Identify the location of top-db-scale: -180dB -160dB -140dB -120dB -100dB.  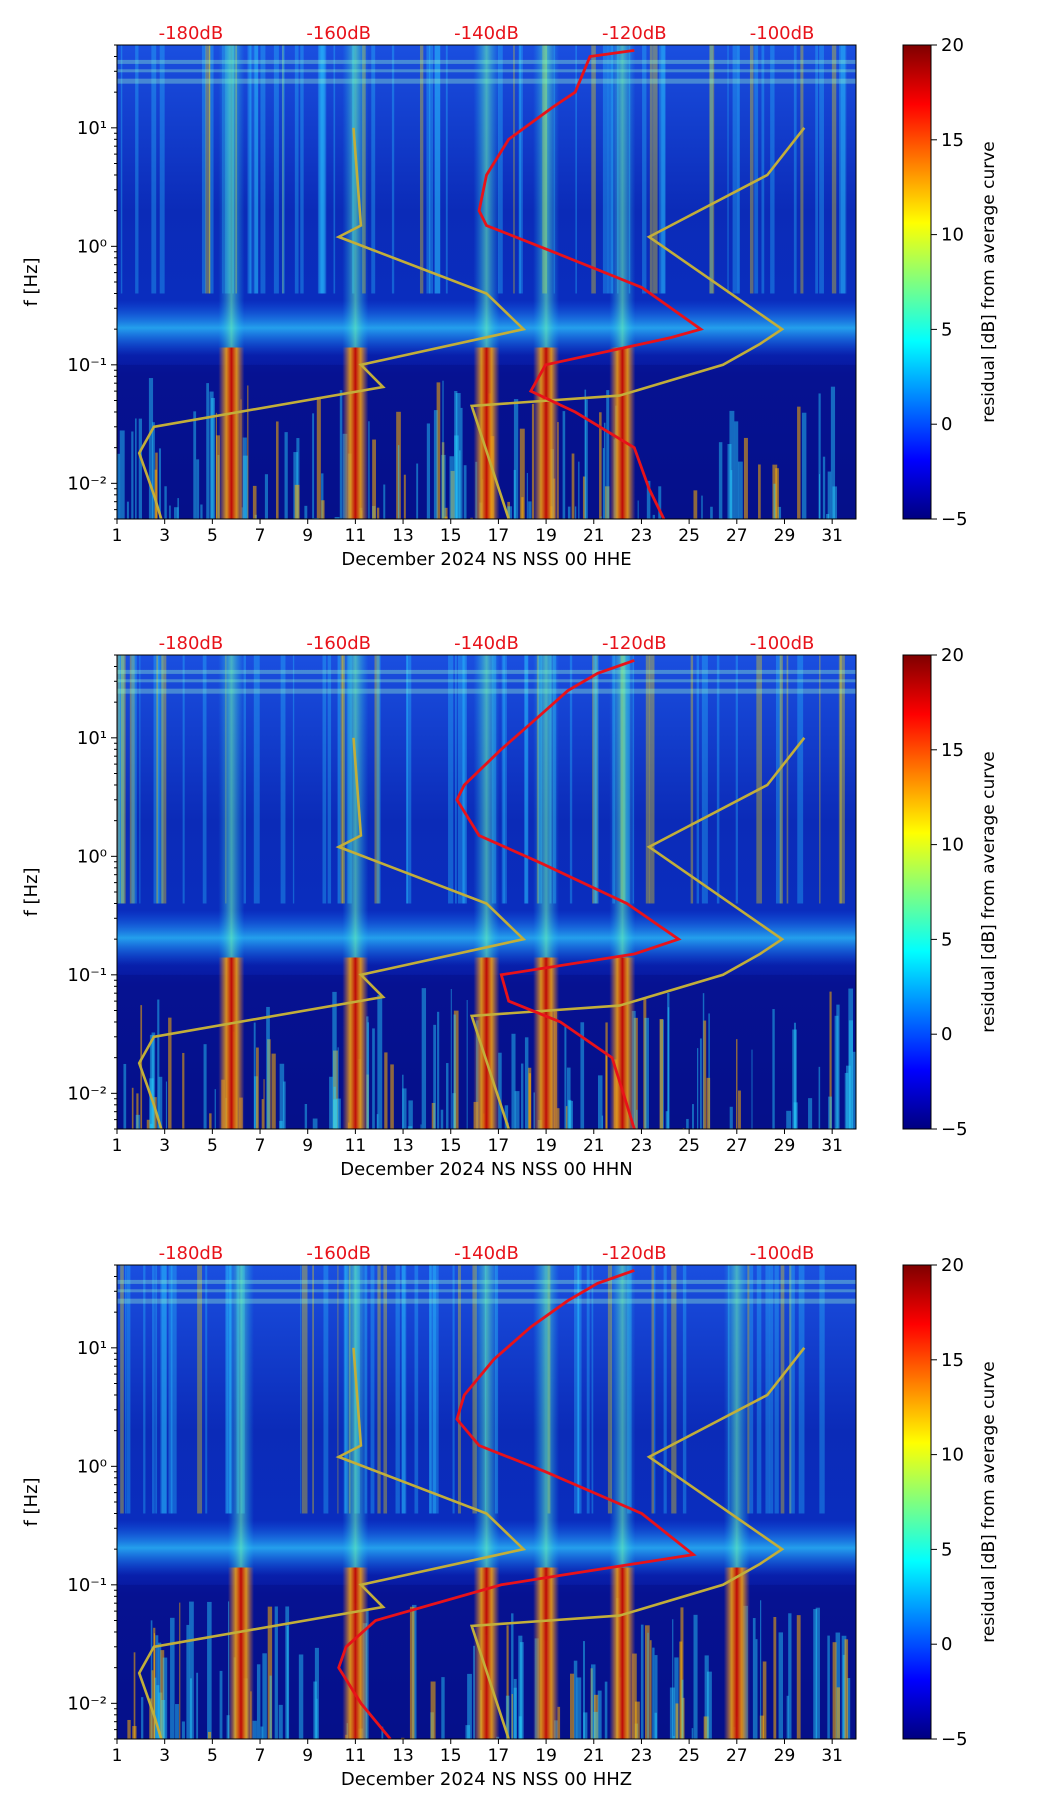
(487, 33).